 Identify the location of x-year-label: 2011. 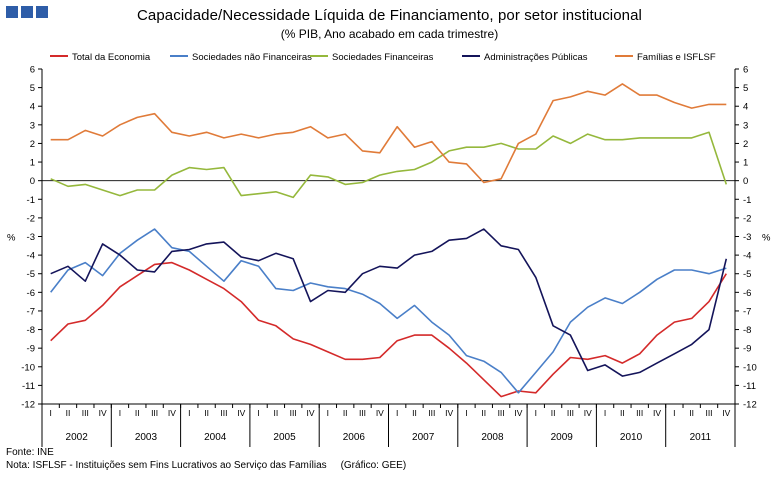
(701, 437).